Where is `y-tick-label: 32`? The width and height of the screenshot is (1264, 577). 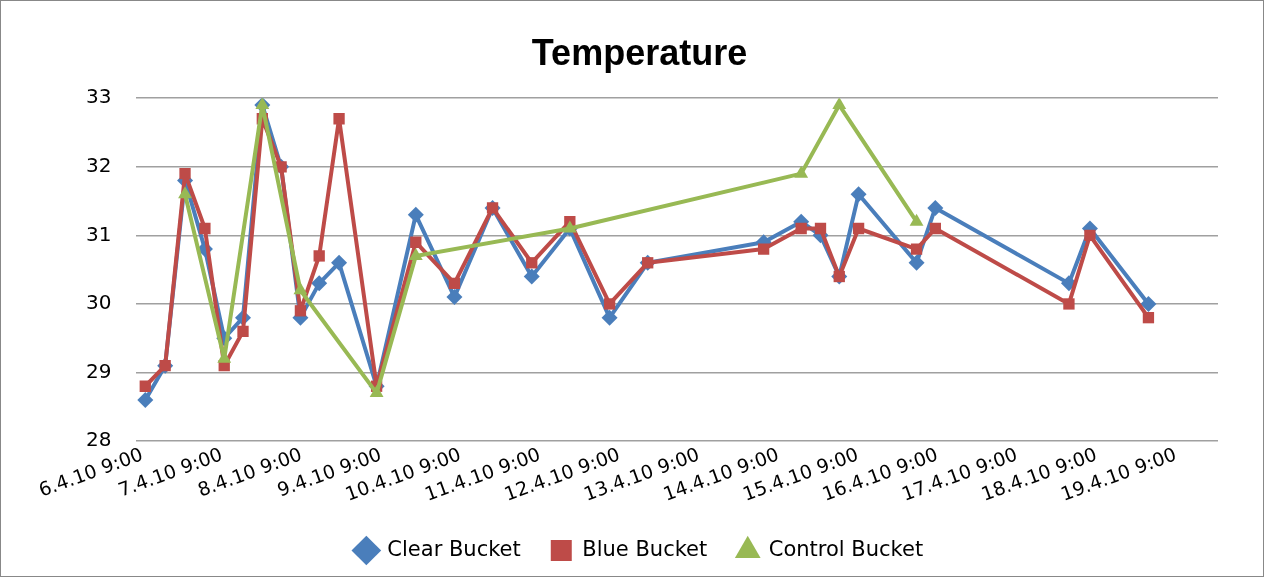
y-tick-label: 32 is located at coordinates (99, 164).